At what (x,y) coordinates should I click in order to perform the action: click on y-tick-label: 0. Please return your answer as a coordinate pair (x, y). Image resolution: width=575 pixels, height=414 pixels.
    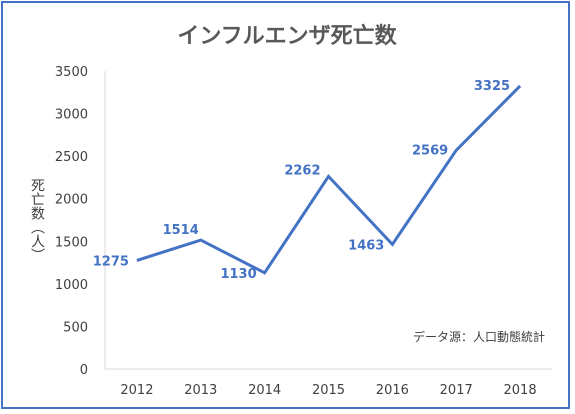
    Looking at the image, I should click on (84, 370).